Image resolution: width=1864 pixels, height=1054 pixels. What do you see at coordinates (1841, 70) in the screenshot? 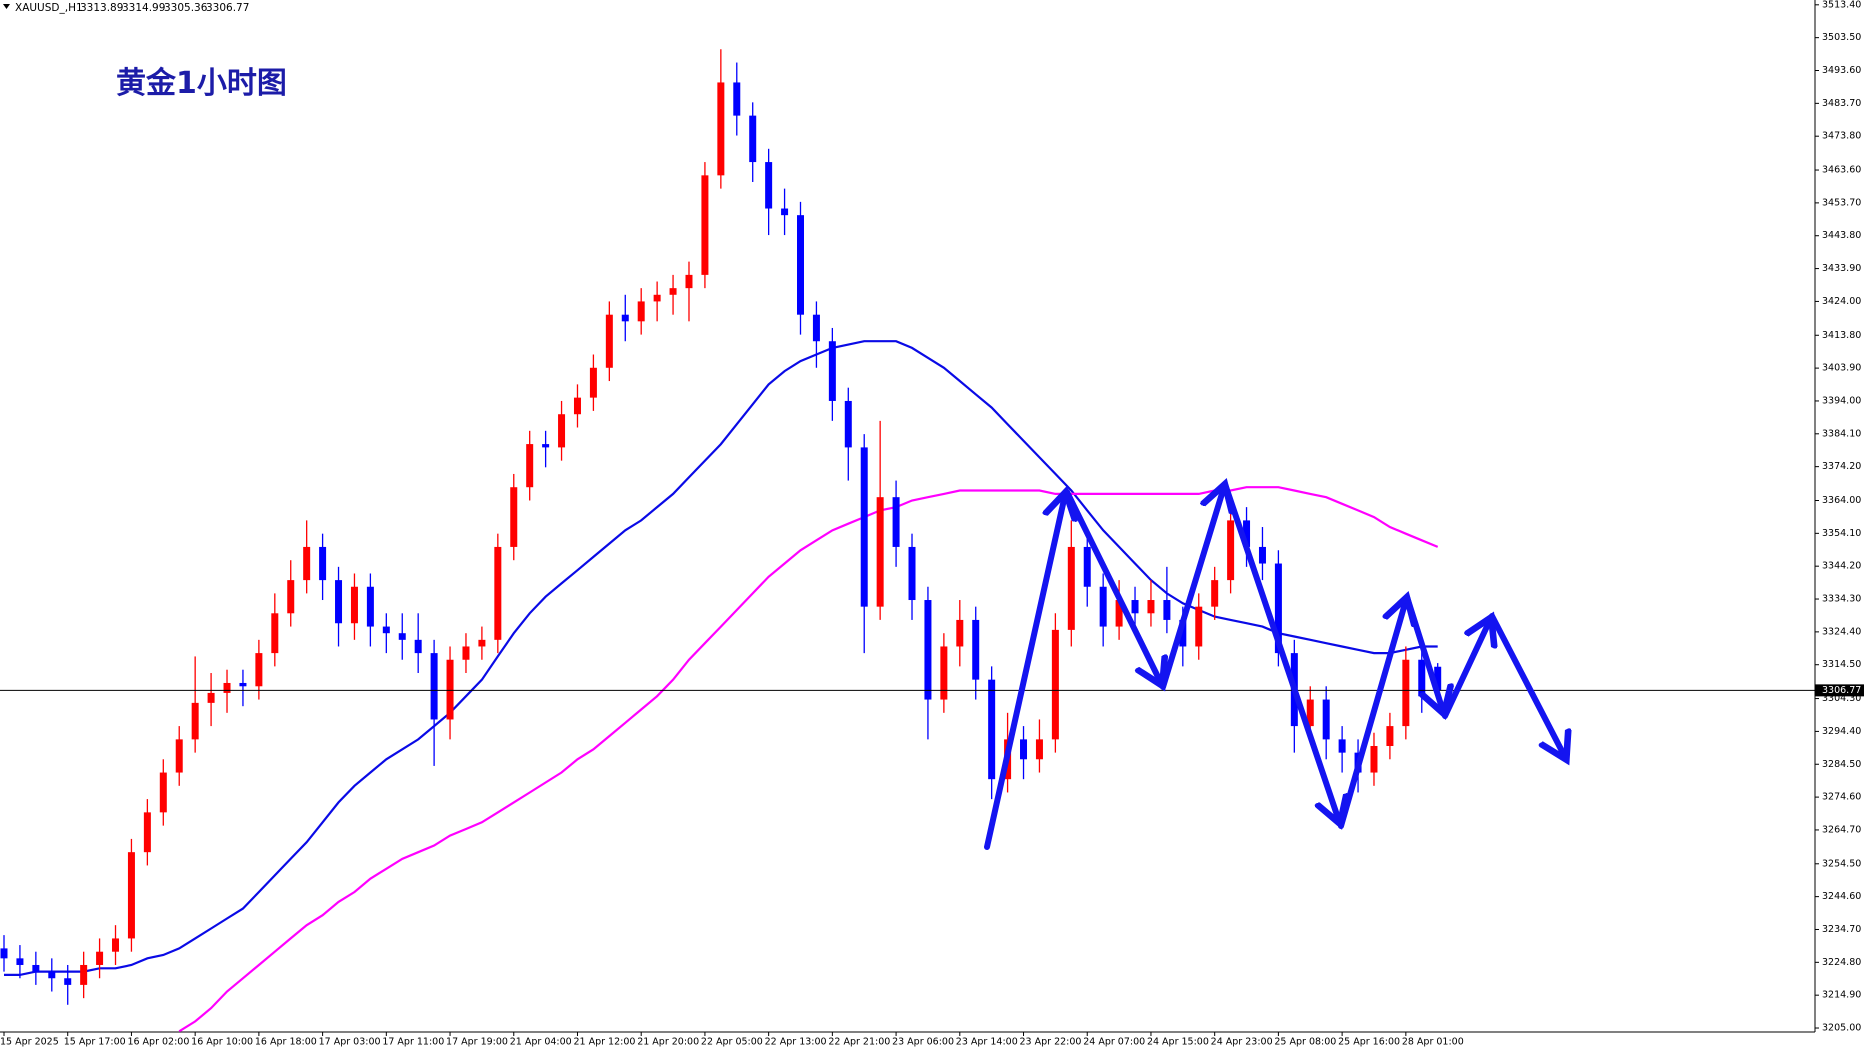
I see `y-tick-label: 3493.60` at bounding box center [1841, 70].